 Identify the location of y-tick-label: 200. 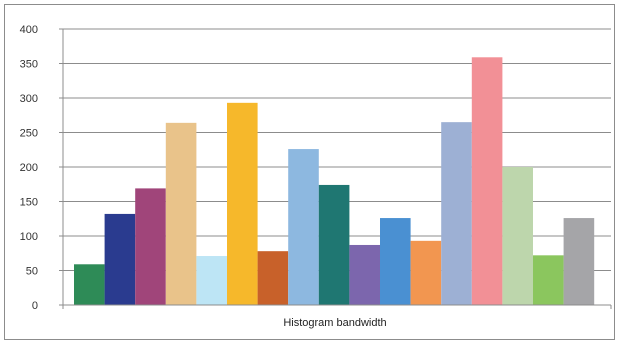
(29, 168).